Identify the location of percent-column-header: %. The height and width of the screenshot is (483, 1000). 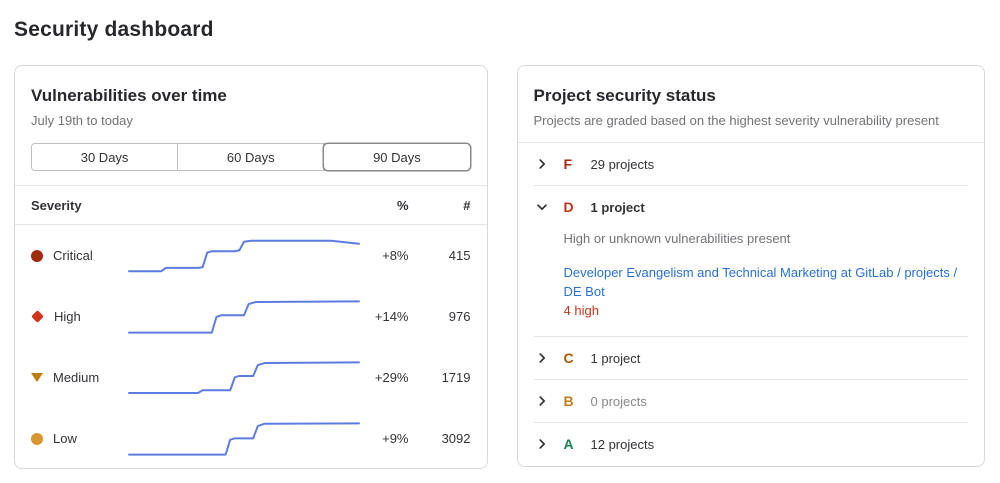
(402, 205).